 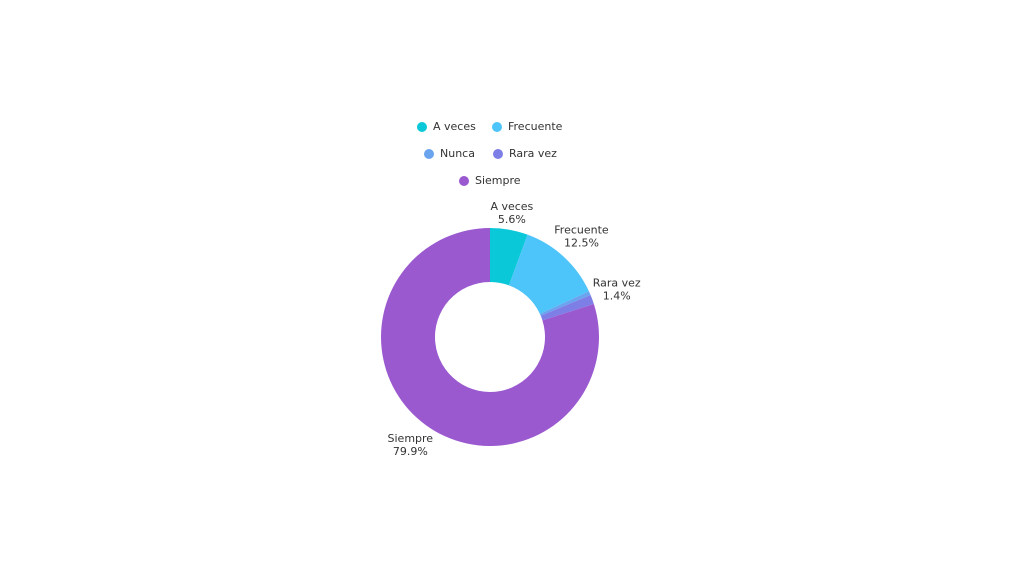 What do you see at coordinates (533, 153) in the screenshot?
I see `legend-label: Rara vez` at bounding box center [533, 153].